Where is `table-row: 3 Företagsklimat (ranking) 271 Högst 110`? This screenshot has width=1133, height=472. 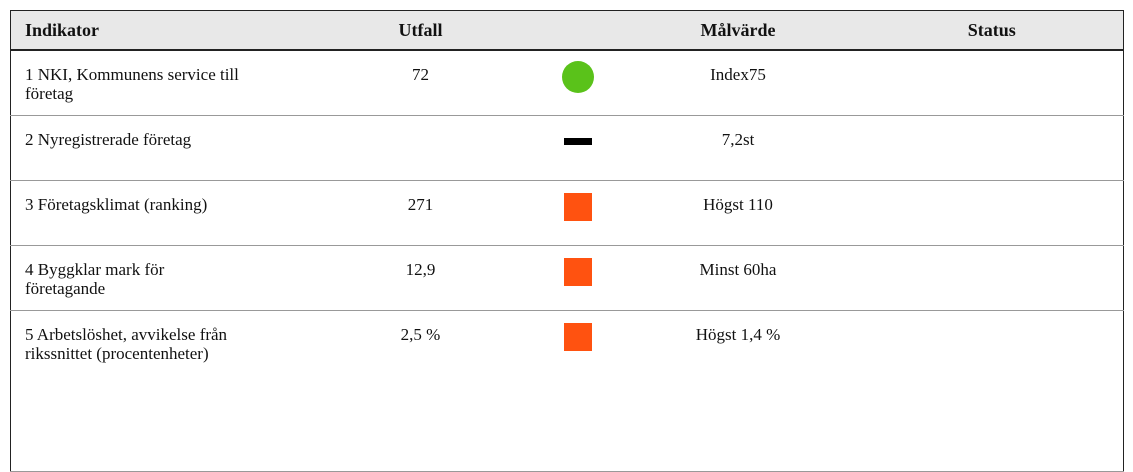 table-row: 3 Företagsklimat (ranking) 271 Högst 110 is located at coordinates (567, 213).